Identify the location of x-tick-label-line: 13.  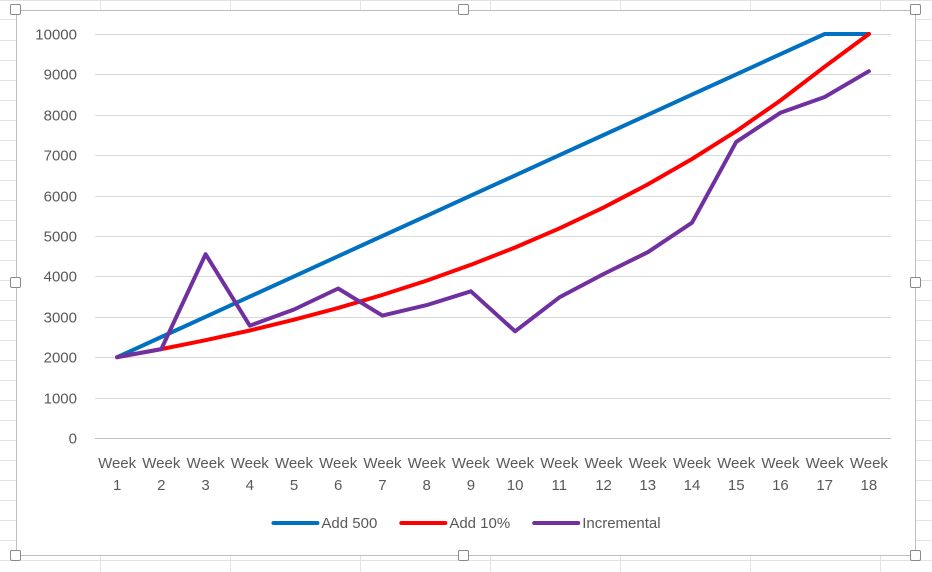
(647, 485).